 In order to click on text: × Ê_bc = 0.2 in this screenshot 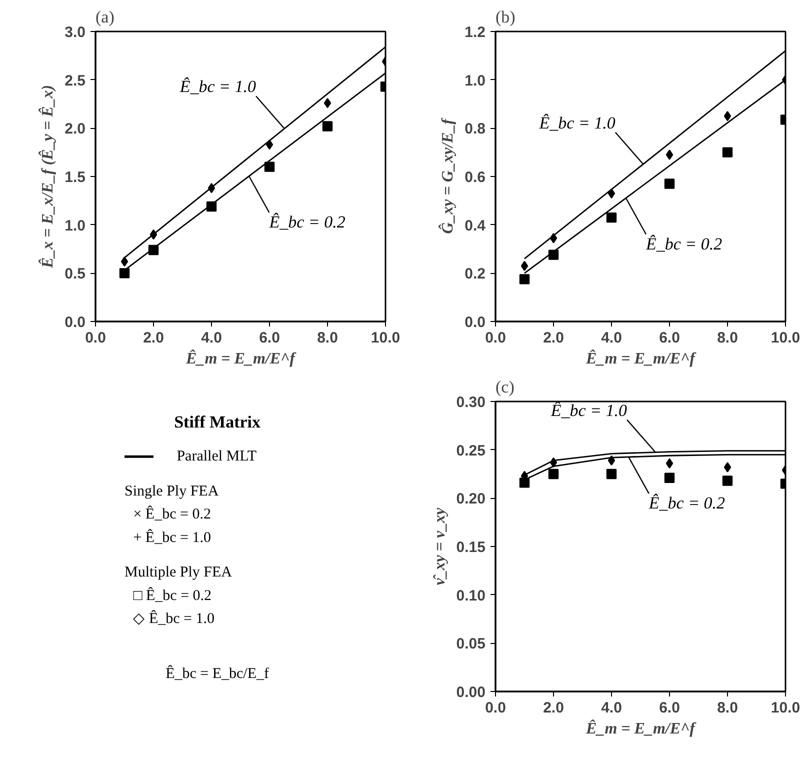, I will do `click(172, 514)`.